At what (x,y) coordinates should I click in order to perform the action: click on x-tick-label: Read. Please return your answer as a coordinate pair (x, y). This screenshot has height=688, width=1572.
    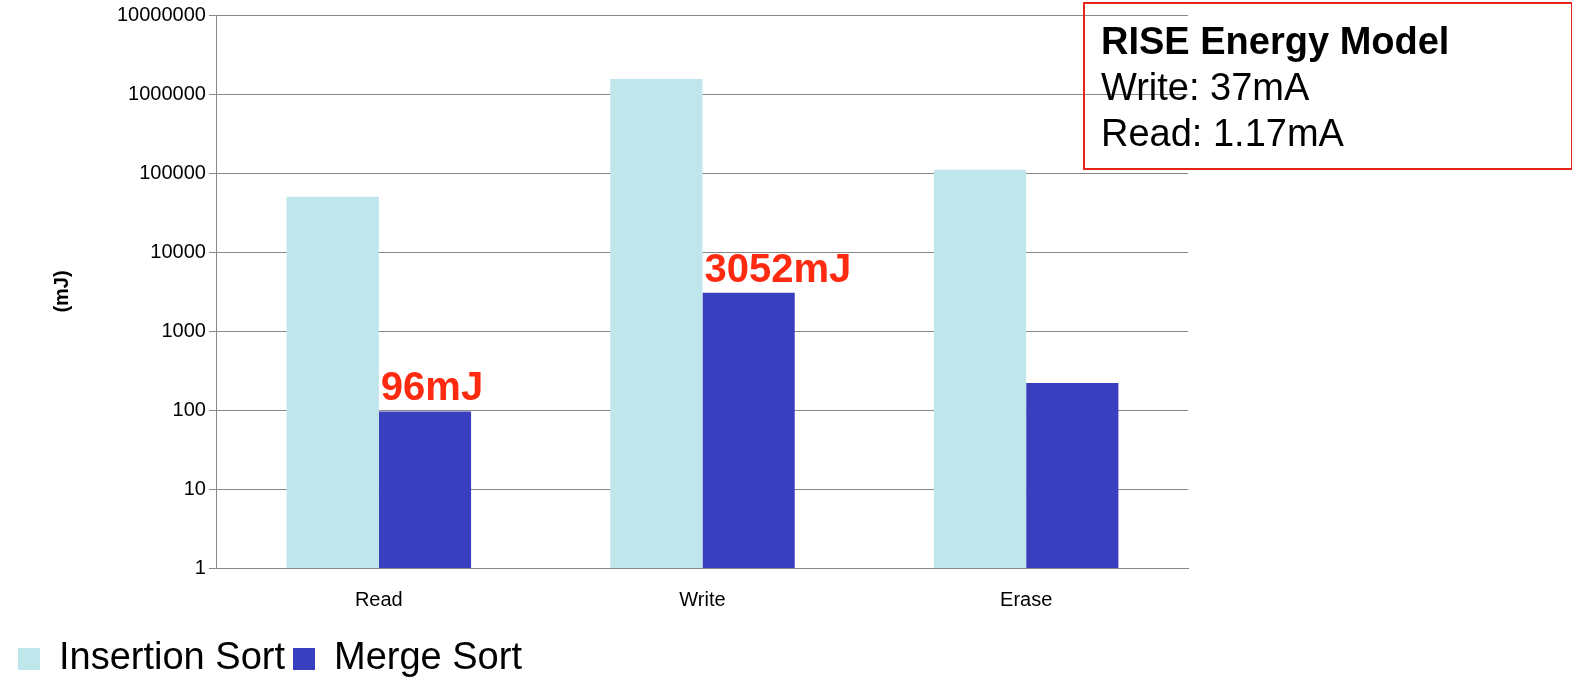
    Looking at the image, I should click on (378, 598).